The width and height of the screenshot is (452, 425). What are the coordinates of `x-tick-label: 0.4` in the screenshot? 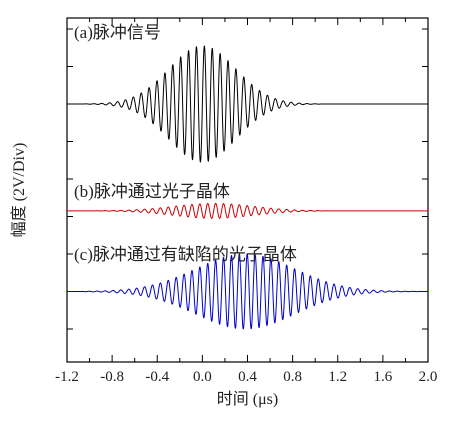 It's located at (247, 377).